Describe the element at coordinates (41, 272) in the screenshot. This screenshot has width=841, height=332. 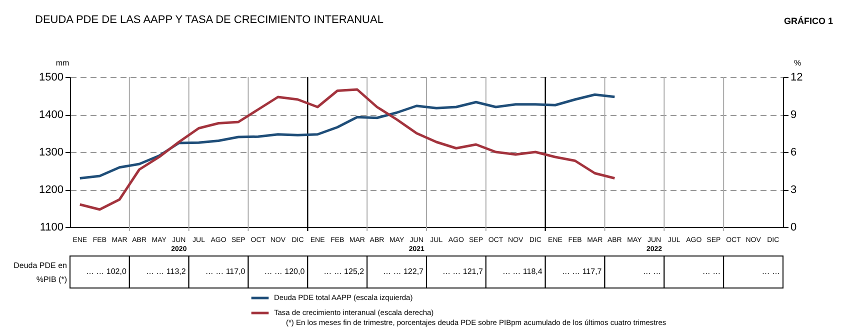
I see `text: Deuda PDE en %PIB (*)` at that location.